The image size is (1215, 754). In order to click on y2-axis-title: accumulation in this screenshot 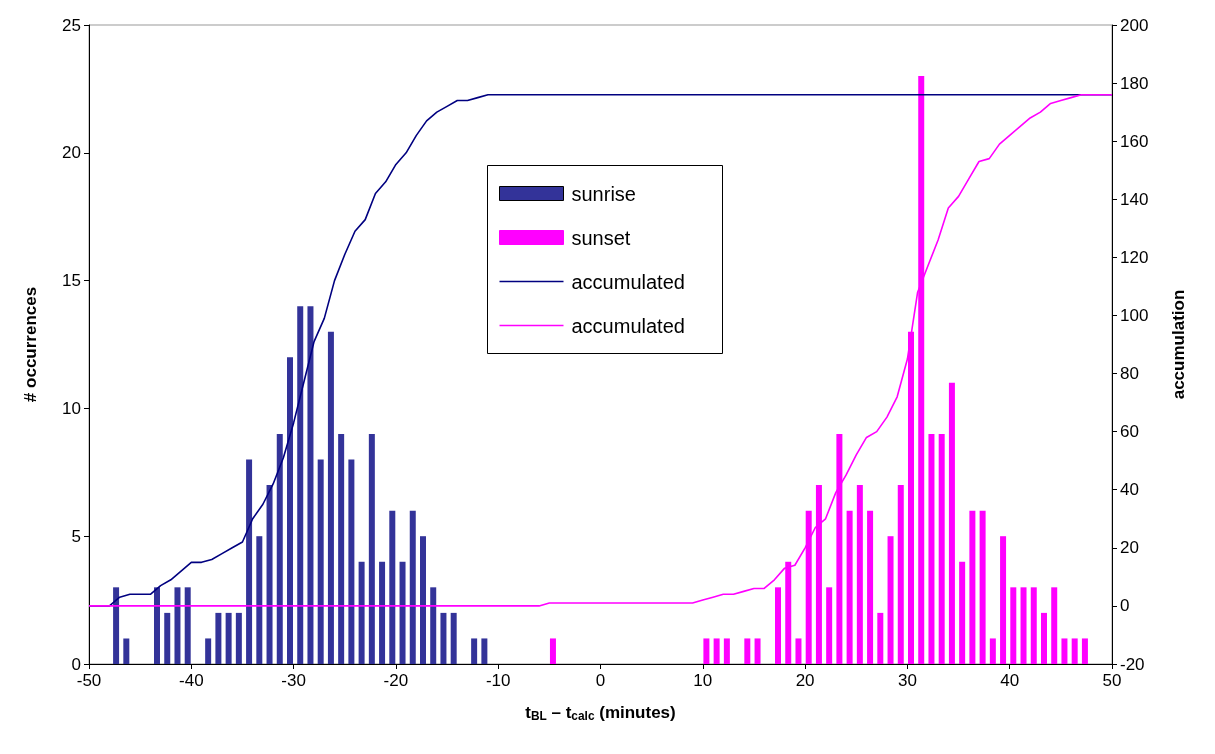, I will do `click(1178, 344)`.